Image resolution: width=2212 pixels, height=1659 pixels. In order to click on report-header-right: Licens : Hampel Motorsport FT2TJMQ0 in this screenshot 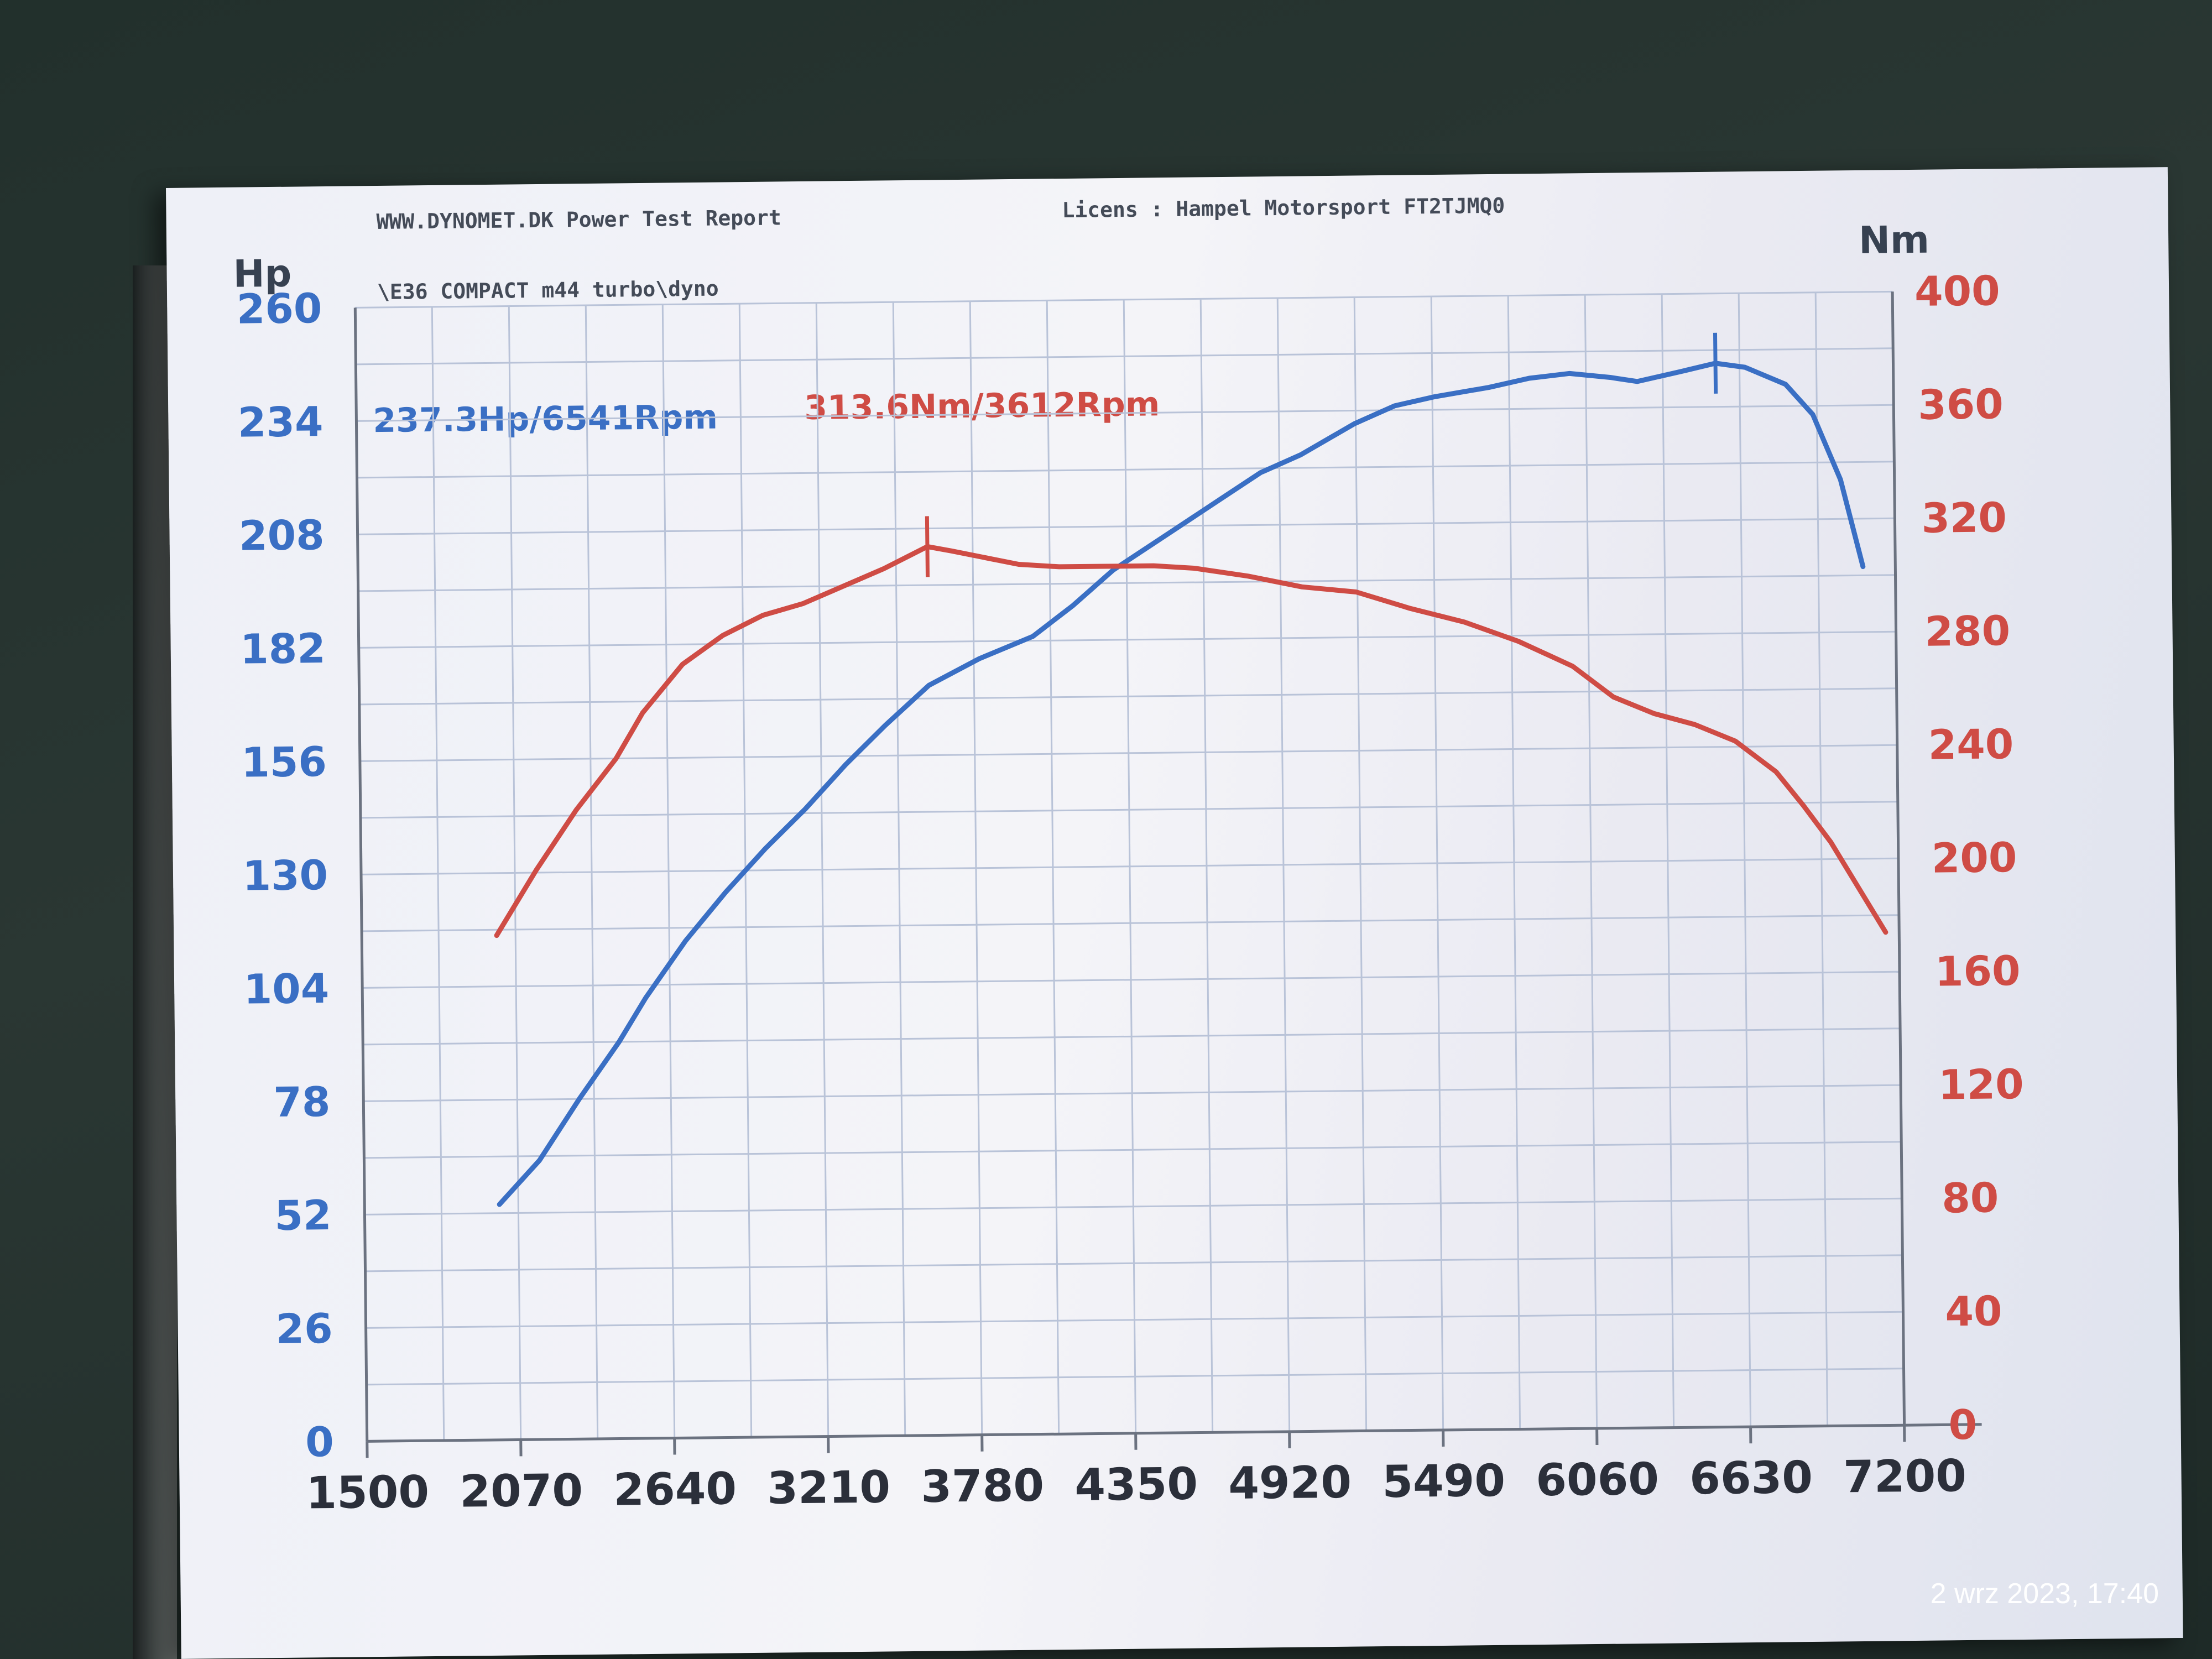, I will do `click(1284, 208)`.